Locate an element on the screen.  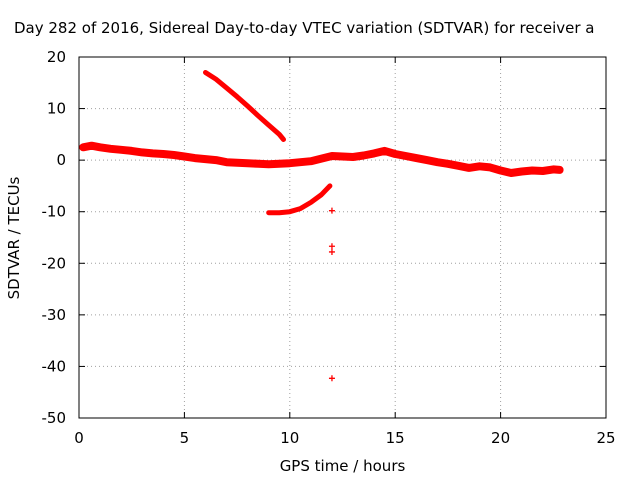
series-descending-arc is located at coordinates (244, 106).